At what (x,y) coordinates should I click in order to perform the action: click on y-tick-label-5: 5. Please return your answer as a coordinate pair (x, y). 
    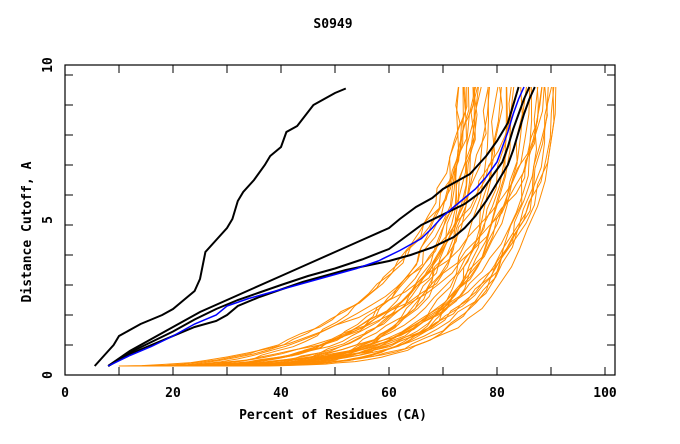
    Looking at the image, I should click on (48, 220).